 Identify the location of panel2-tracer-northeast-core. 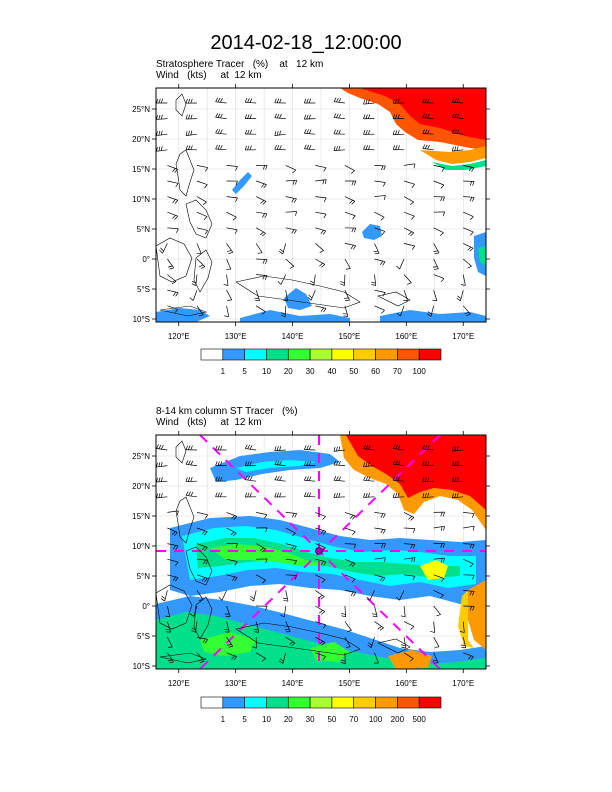
(416, 472).